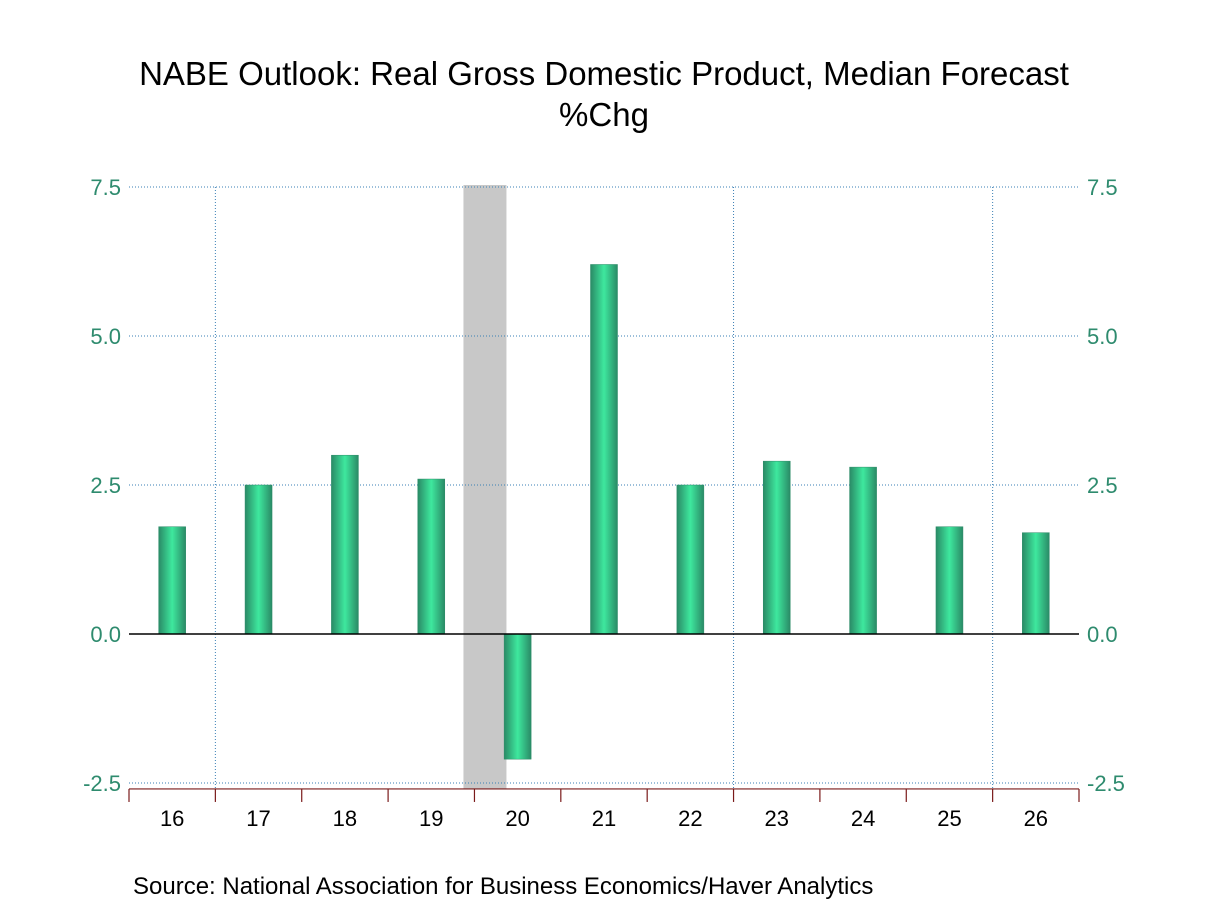  Describe the element at coordinates (776, 818) in the screenshot. I see `x-tick-label: 23` at that location.